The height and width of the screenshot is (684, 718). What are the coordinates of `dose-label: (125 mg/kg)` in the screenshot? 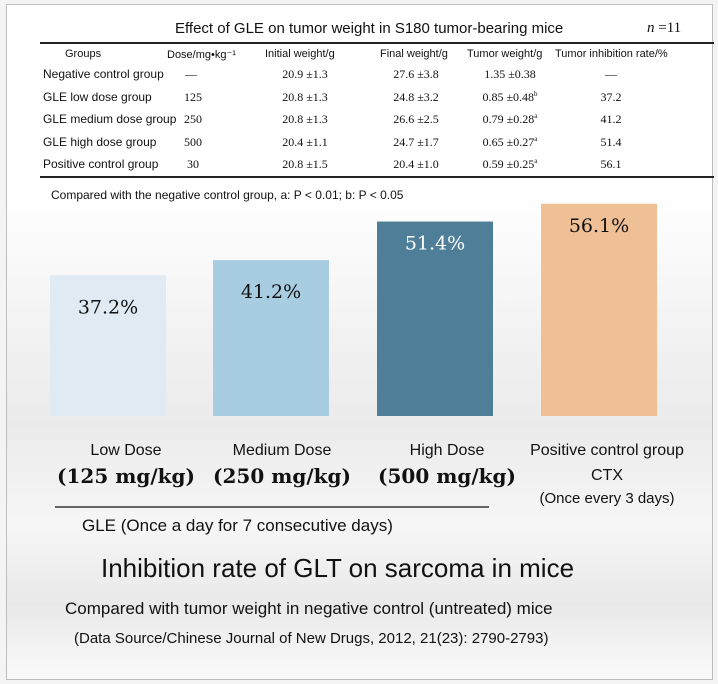 It's located at (126, 476).